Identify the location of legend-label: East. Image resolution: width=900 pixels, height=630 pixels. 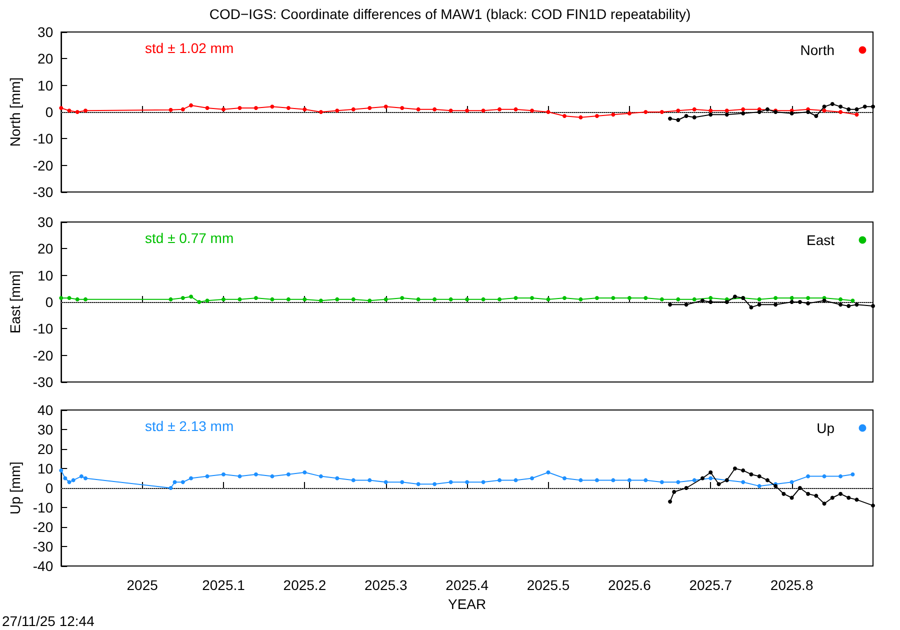
(820, 240).